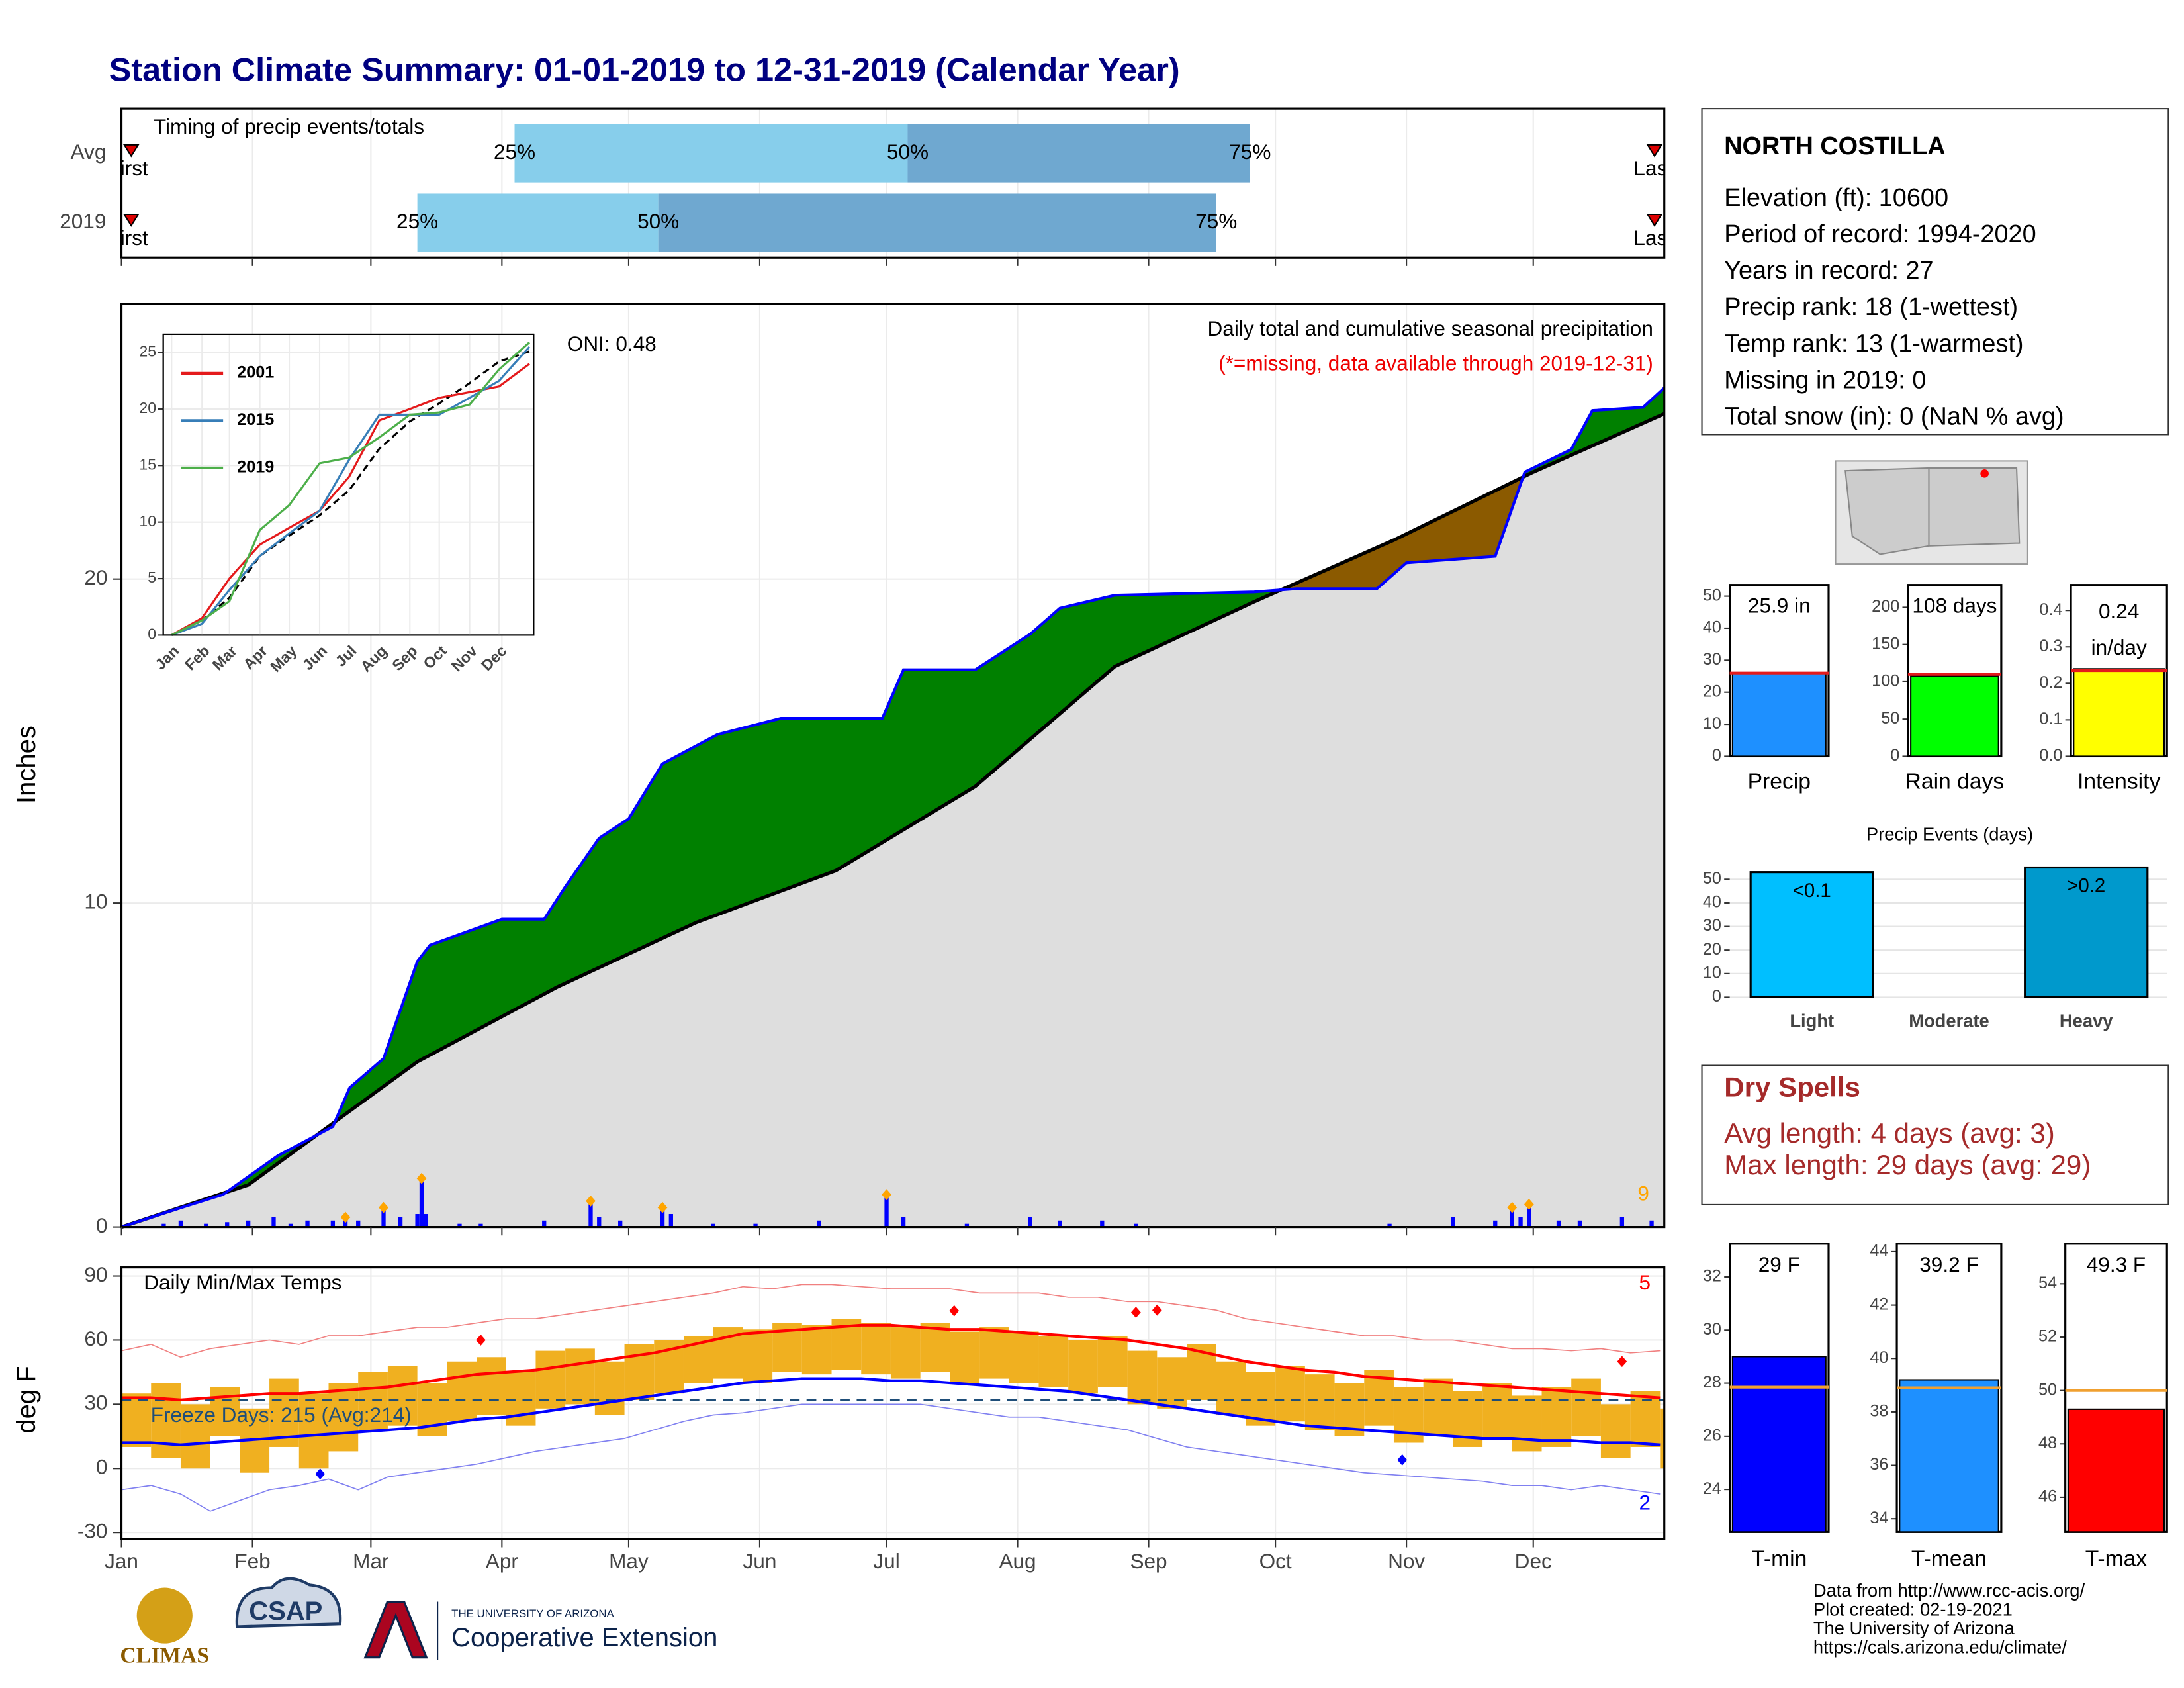  What do you see at coordinates (1275, 1561) in the screenshot?
I see `x-tick-label: Oct` at bounding box center [1275, 1561].